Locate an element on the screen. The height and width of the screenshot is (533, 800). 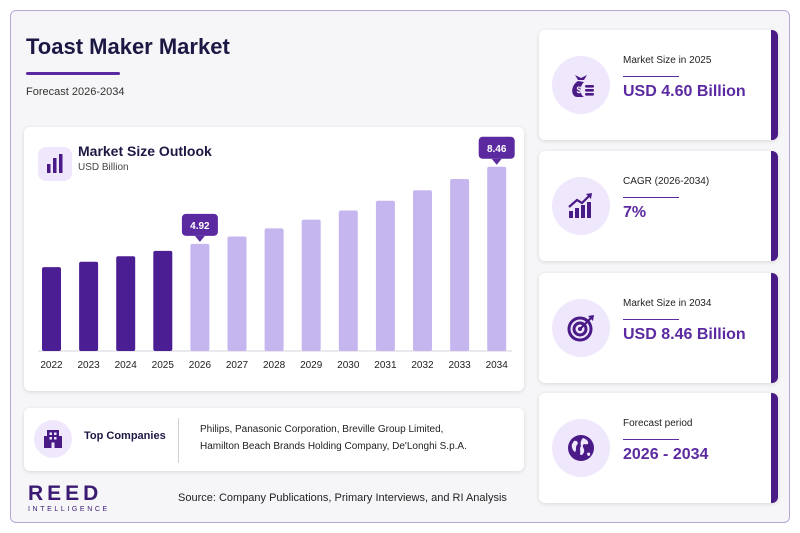
stat-card-market-2034: Market Size in 2034 USD 8.46 Billion is located at coordinates (658, 328).